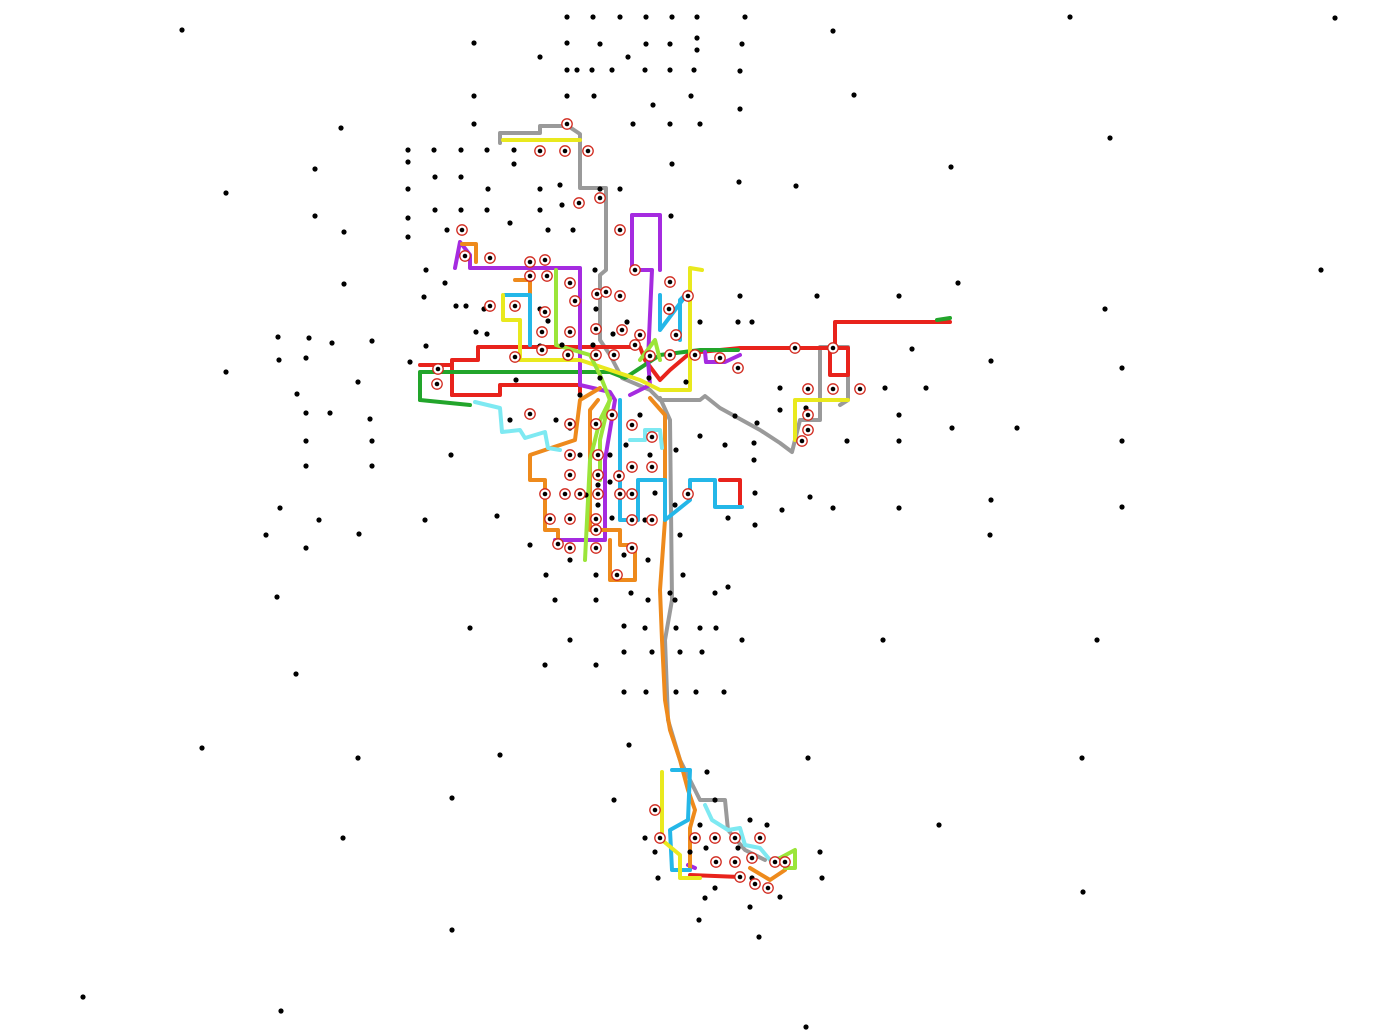  What do you see at coordinates (565, 464) in the screenshot?
I see `route-line-orange` at bounding box center [565, 464].